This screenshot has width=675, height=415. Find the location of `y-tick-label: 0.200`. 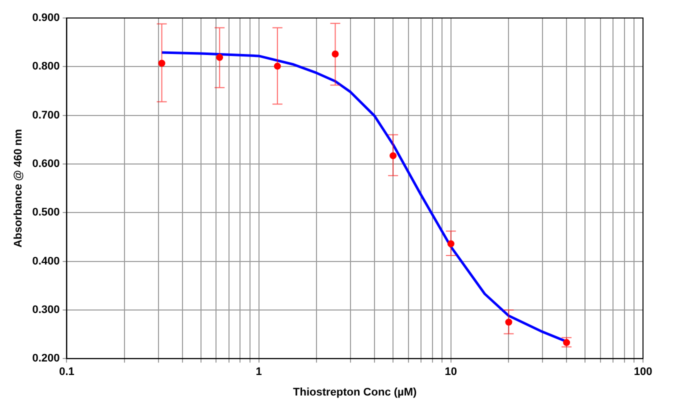

y-tick-label: 0.200 is located at coordinates (46, 358).